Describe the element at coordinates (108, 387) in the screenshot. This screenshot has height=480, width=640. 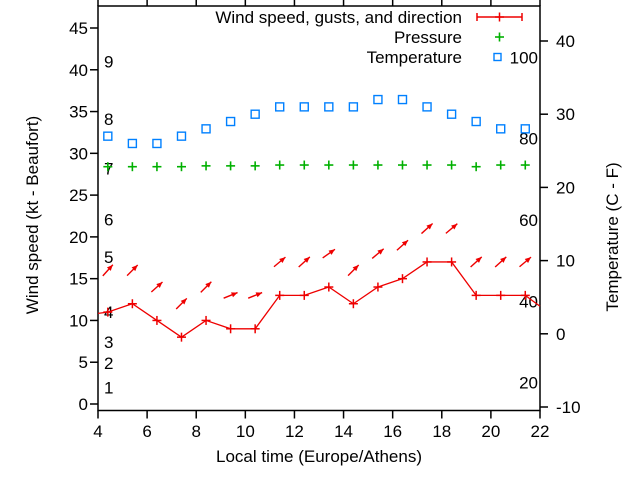
I see `beaufort-scale-label: 1` at that location.